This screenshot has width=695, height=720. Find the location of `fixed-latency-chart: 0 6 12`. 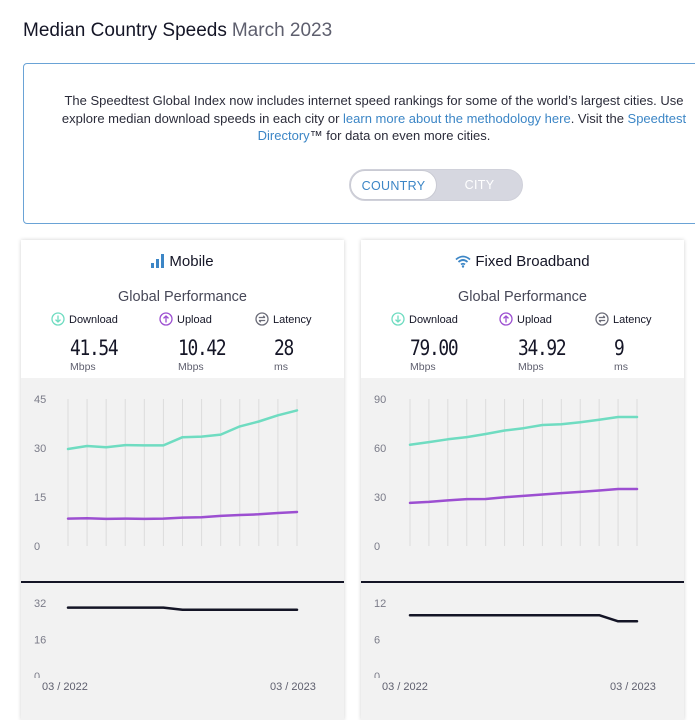

fixed-latency-chart: 0 6 12 is located at coordinates (506, 638).